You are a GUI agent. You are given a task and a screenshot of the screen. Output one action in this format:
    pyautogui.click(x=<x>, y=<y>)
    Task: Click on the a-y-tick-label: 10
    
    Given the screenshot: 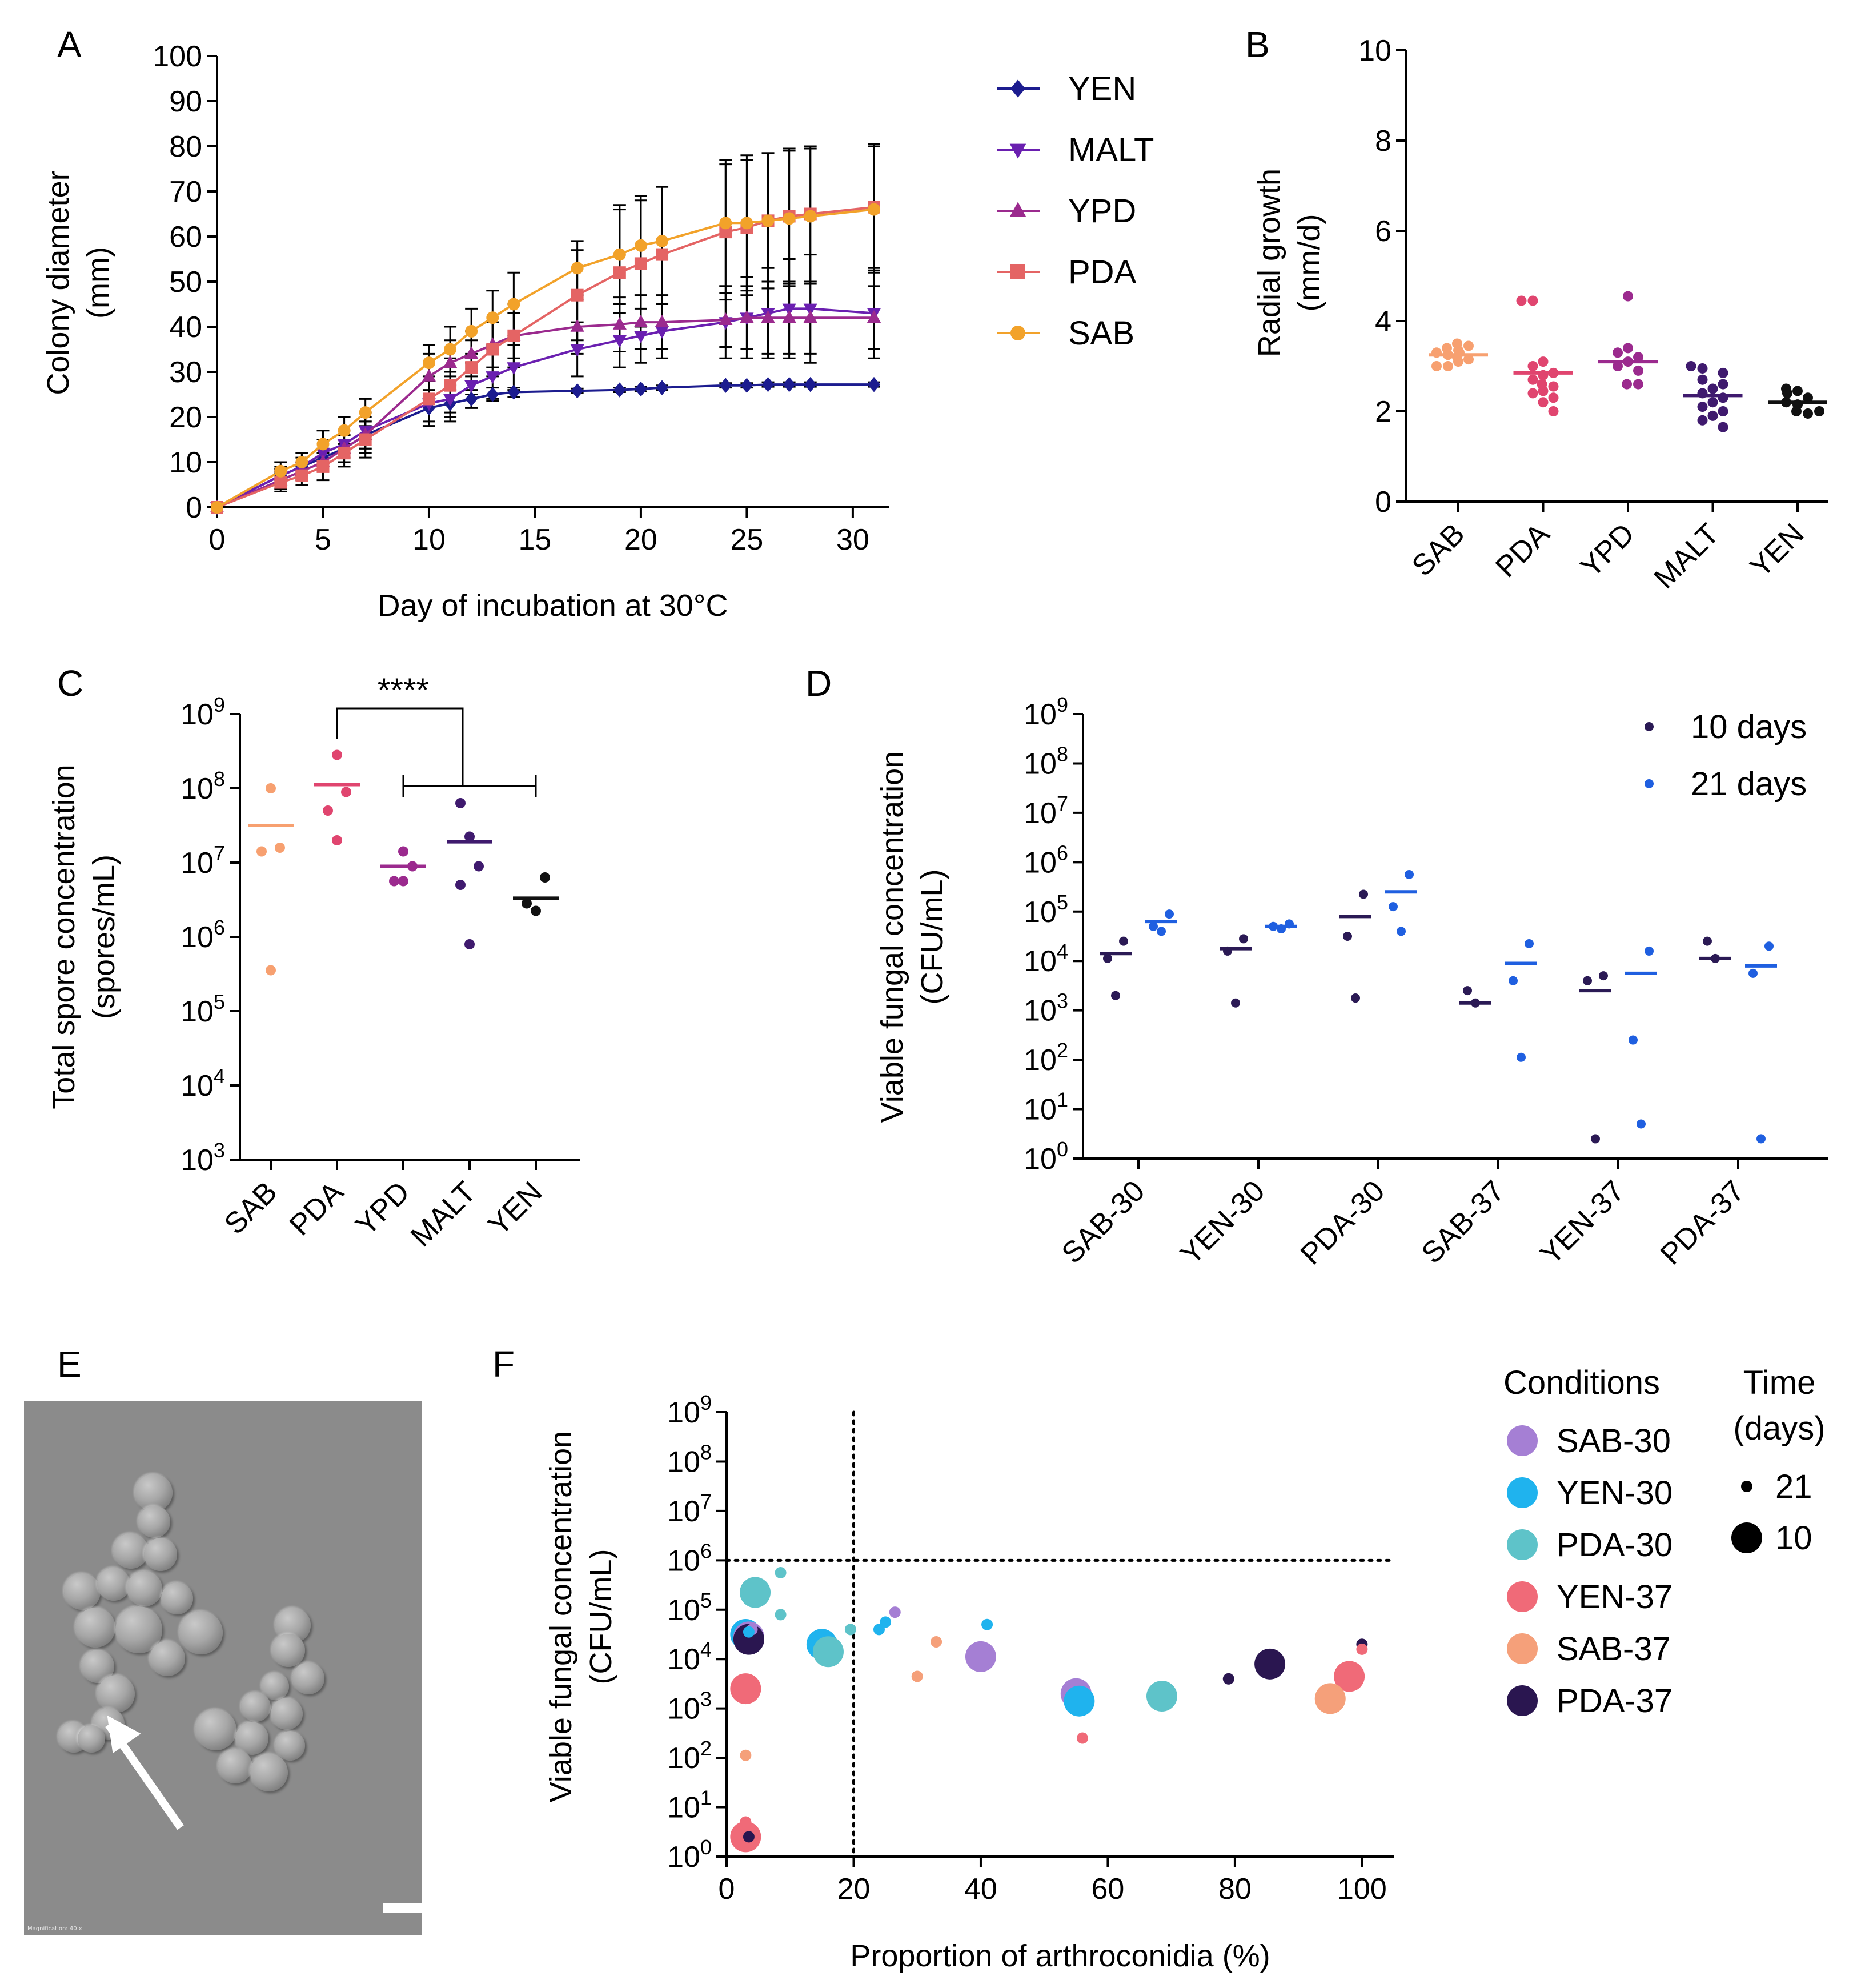 What is the action you would take?
    pyautogui.click(x=185, y=462)
    